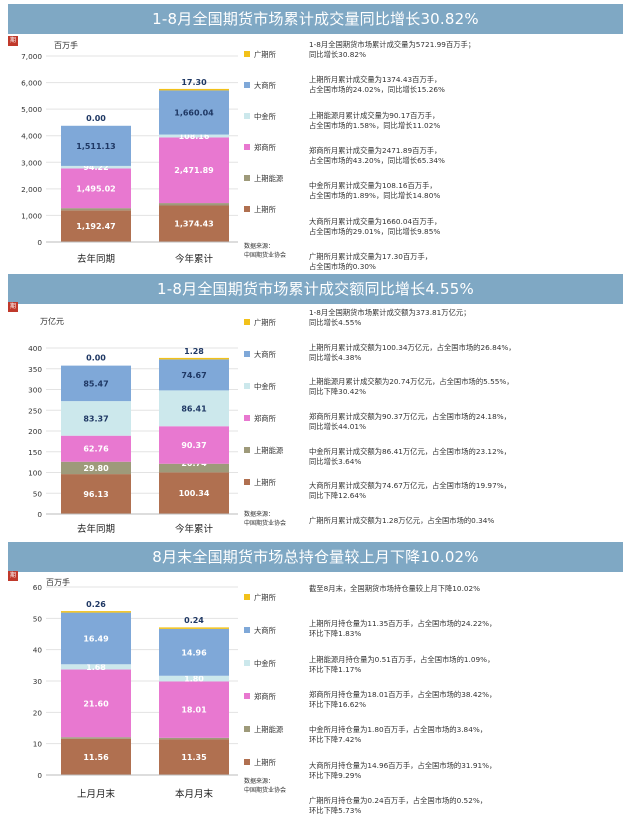 The height and width of the screenshot is (821, 631). Describe the element at coordinates (95, 226) in the screenshot. I see `data-label: 1,192.47` at that location.